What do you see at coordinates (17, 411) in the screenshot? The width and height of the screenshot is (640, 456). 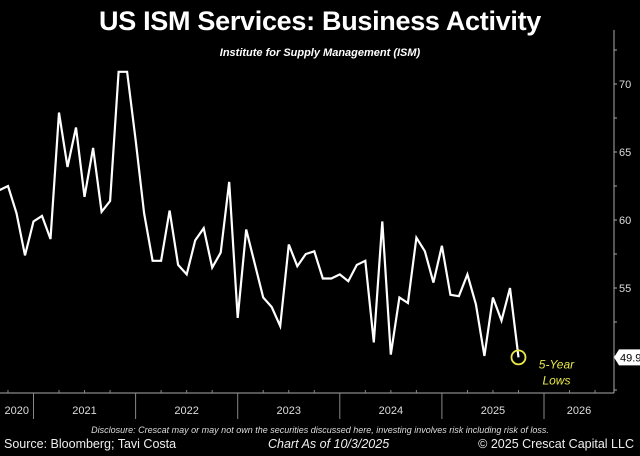 I see `x-tick-label: 2020` at bounding box center [17, 411].